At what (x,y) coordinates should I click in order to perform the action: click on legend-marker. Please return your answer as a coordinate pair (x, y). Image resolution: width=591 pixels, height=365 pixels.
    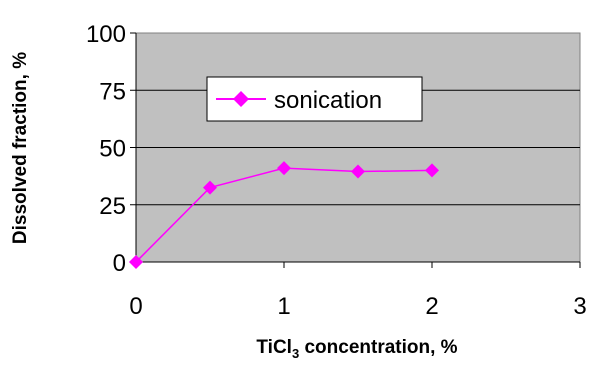
    Looking at the image, I should click on (241, 99).